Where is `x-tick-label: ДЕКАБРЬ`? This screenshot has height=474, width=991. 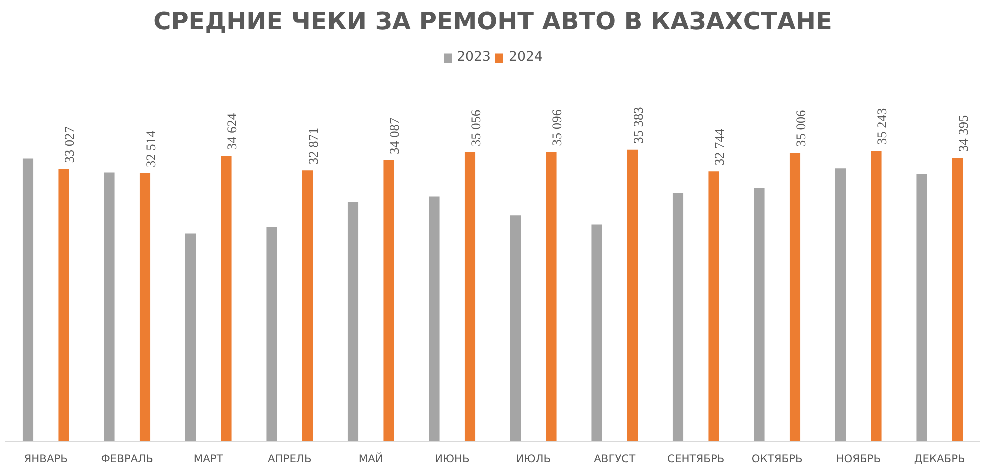
x-tick-label: ДЕКАБРЬ is located at coordinates (940, 459).